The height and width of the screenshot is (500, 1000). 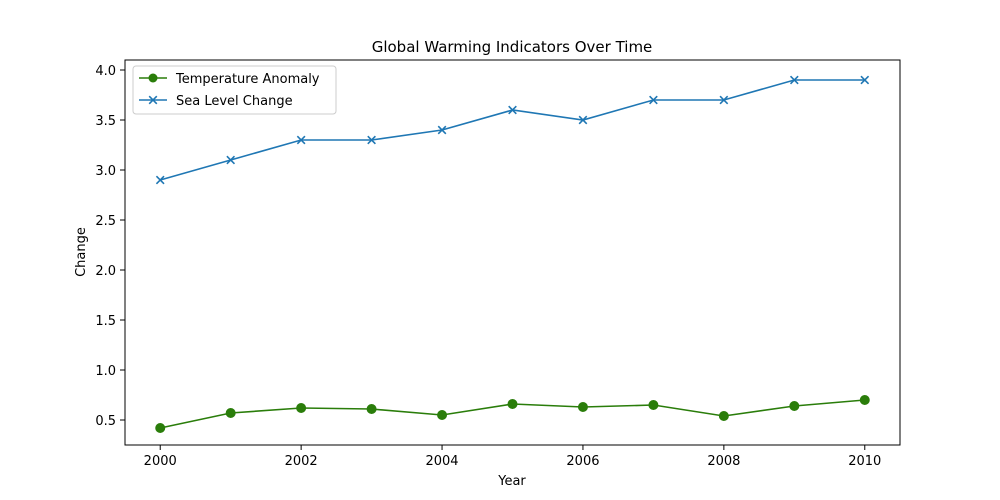 I want to click on y-tick-label: 0.5, so click(x=105, y=421).